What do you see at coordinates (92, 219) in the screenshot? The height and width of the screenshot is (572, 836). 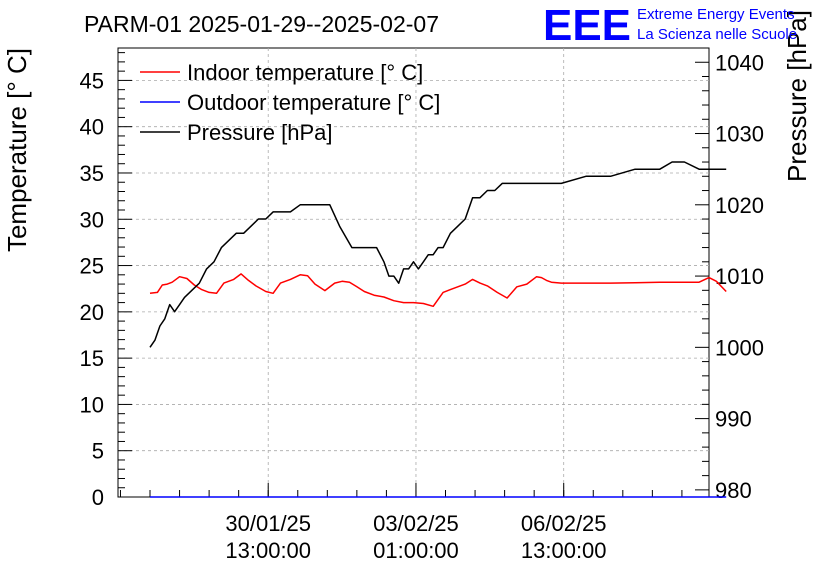 I see `y-tick-label: 30` at bounding box center [92, 219].